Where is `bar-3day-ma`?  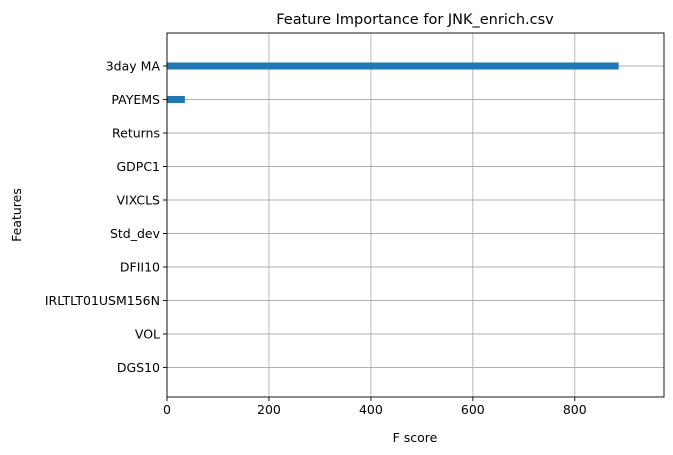
bar-3day-ma is located at coordinates (393, 66).